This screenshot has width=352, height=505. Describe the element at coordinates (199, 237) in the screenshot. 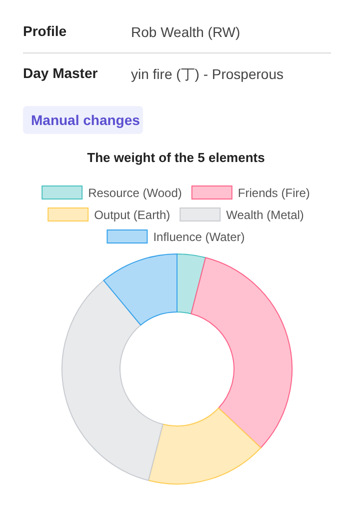

I see `legend-label: Influence (Water)` at that location.